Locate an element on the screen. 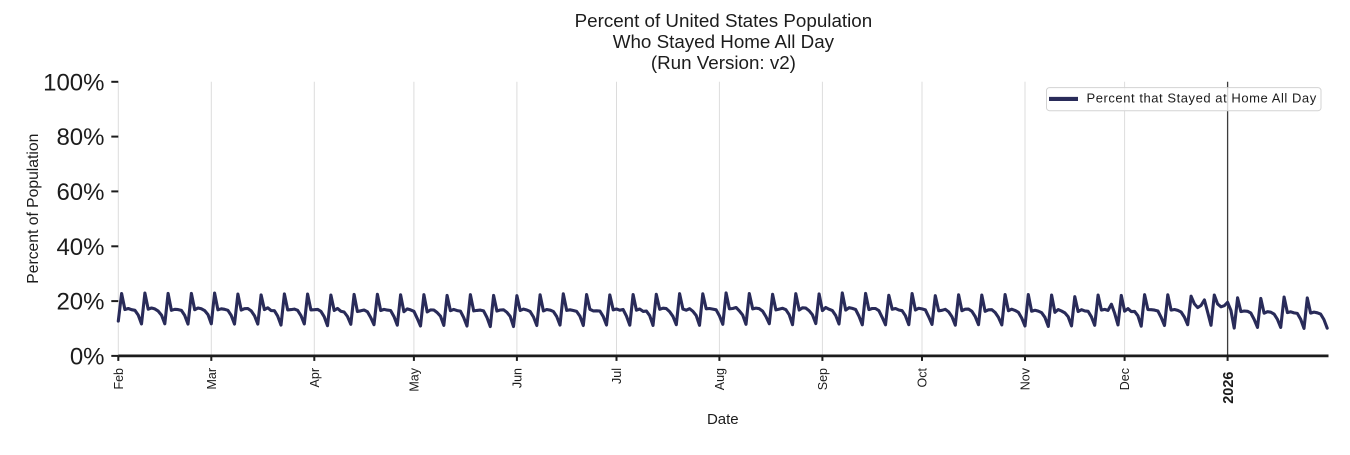 The height and width of the screenshot is (455, 1350). svg-text: 40% is located at coordinates (80, 247).